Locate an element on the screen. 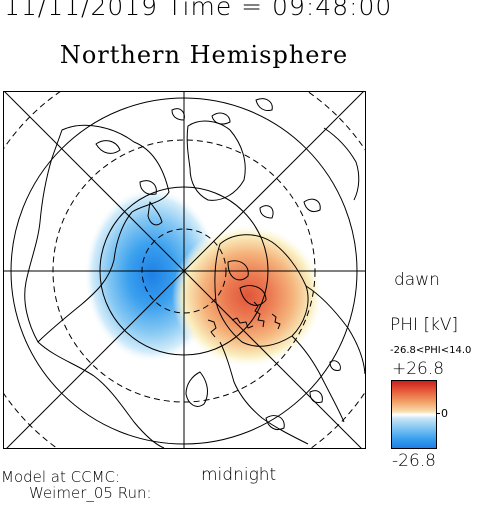 This screenshot has width=484, height=508. colorbar is located at coordinates (414, 414).